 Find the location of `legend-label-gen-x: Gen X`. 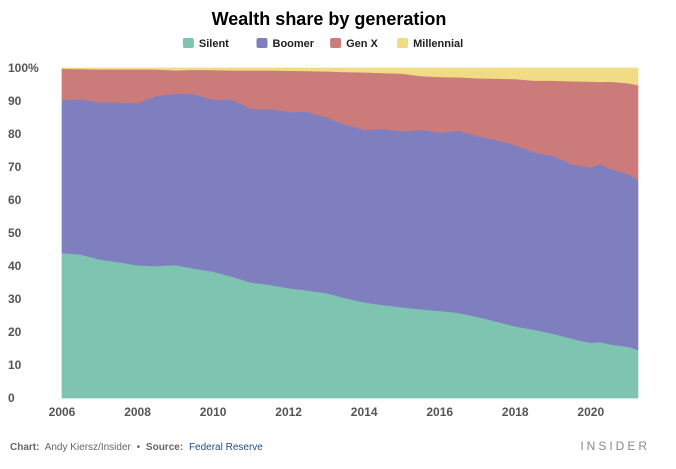

legend-label-gen-x: Gen X is located at coordinates (362, 44).